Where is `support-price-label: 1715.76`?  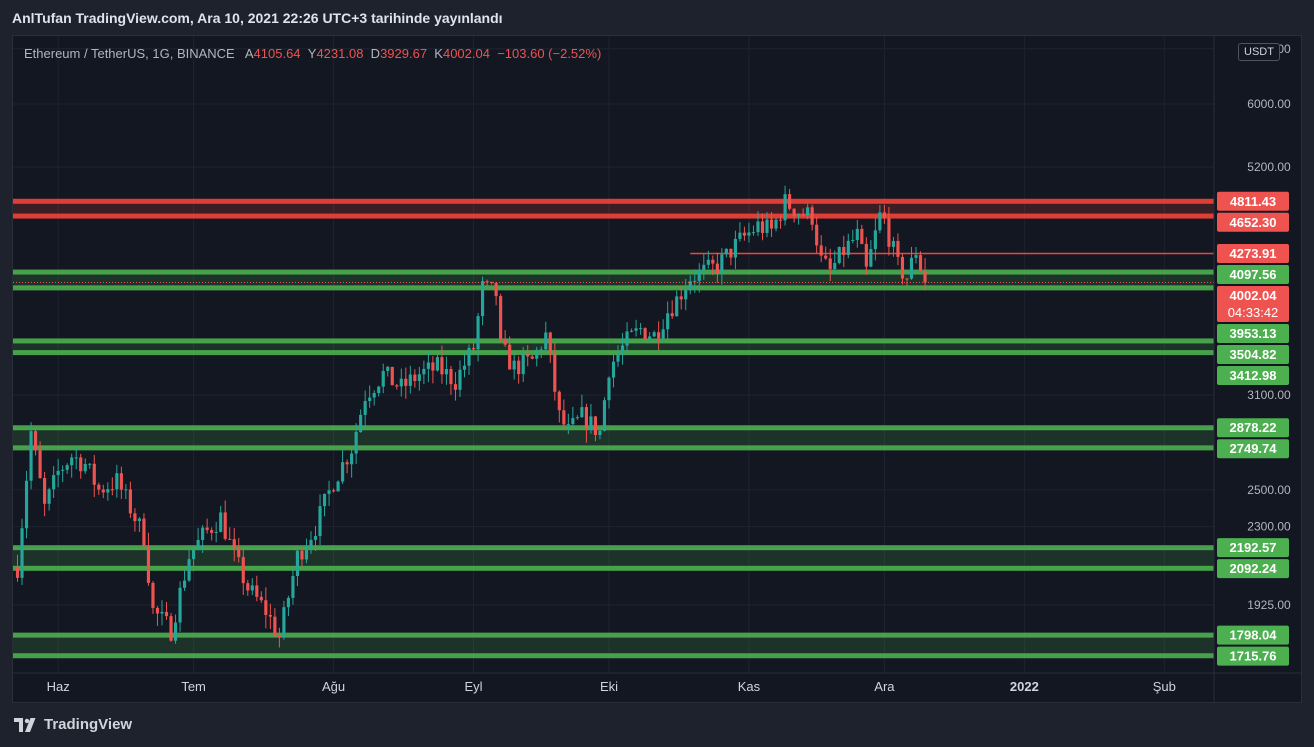 support-price-label: 1715.76 is located at coordinates (1253, 656).